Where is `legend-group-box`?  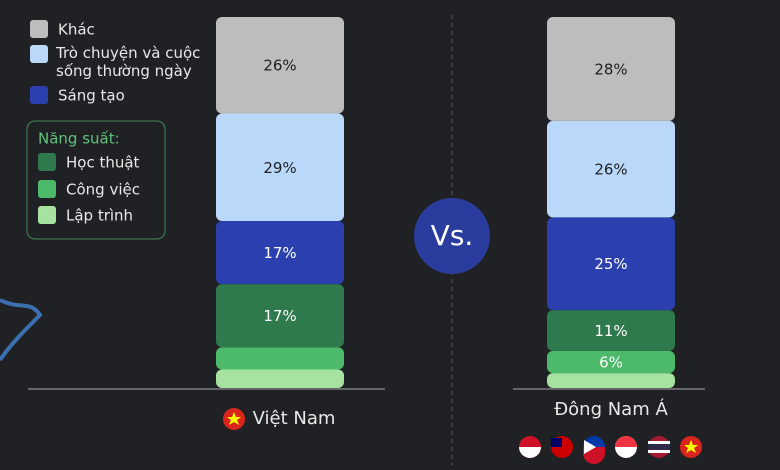 legend-group-box is located at coordinates (96, 180).